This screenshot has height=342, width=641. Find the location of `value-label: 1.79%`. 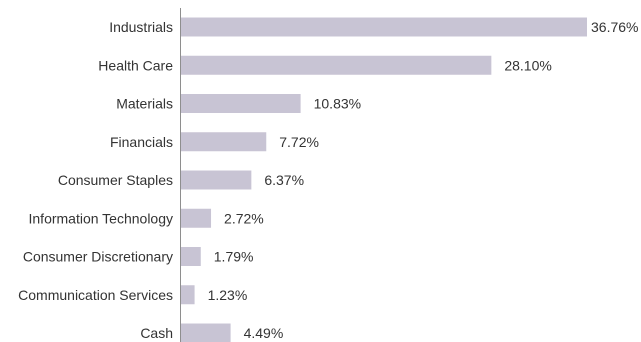

value-label: 1.79% is located at coordinates (234, 257).